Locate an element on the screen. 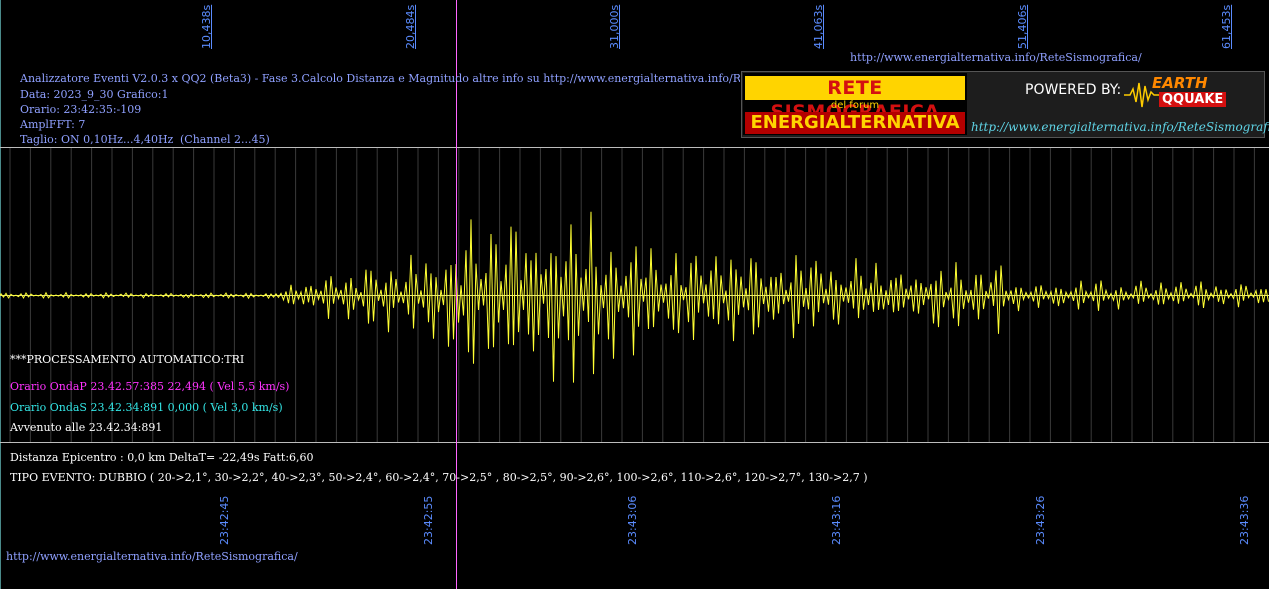  logo-subtitle: del forum is located at coordinates (855, 105).